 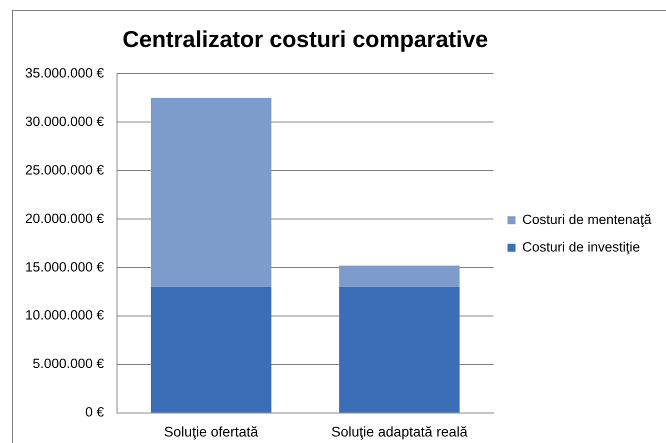 I want to click on legend-label: Costuri de mentenaţă, so click(x=587, y=219).